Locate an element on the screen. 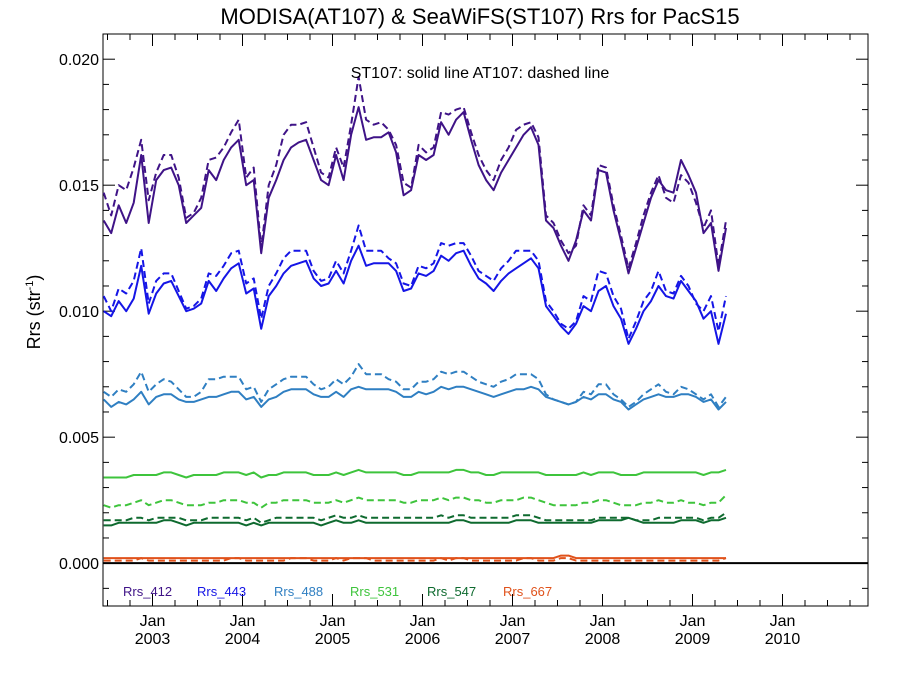 Image resolution: width=900 pixels, height=675 pixels. series-line-rrs-667-dashed is located at coordinates (415, 559).